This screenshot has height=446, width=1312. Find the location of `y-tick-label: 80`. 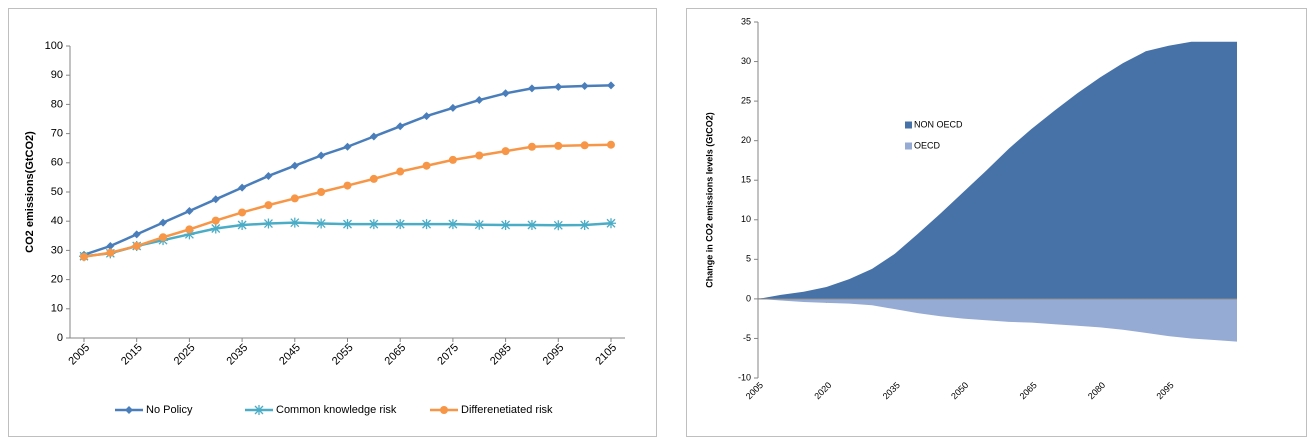

y-tick-label: 80 is located at coordinates (57, 104).